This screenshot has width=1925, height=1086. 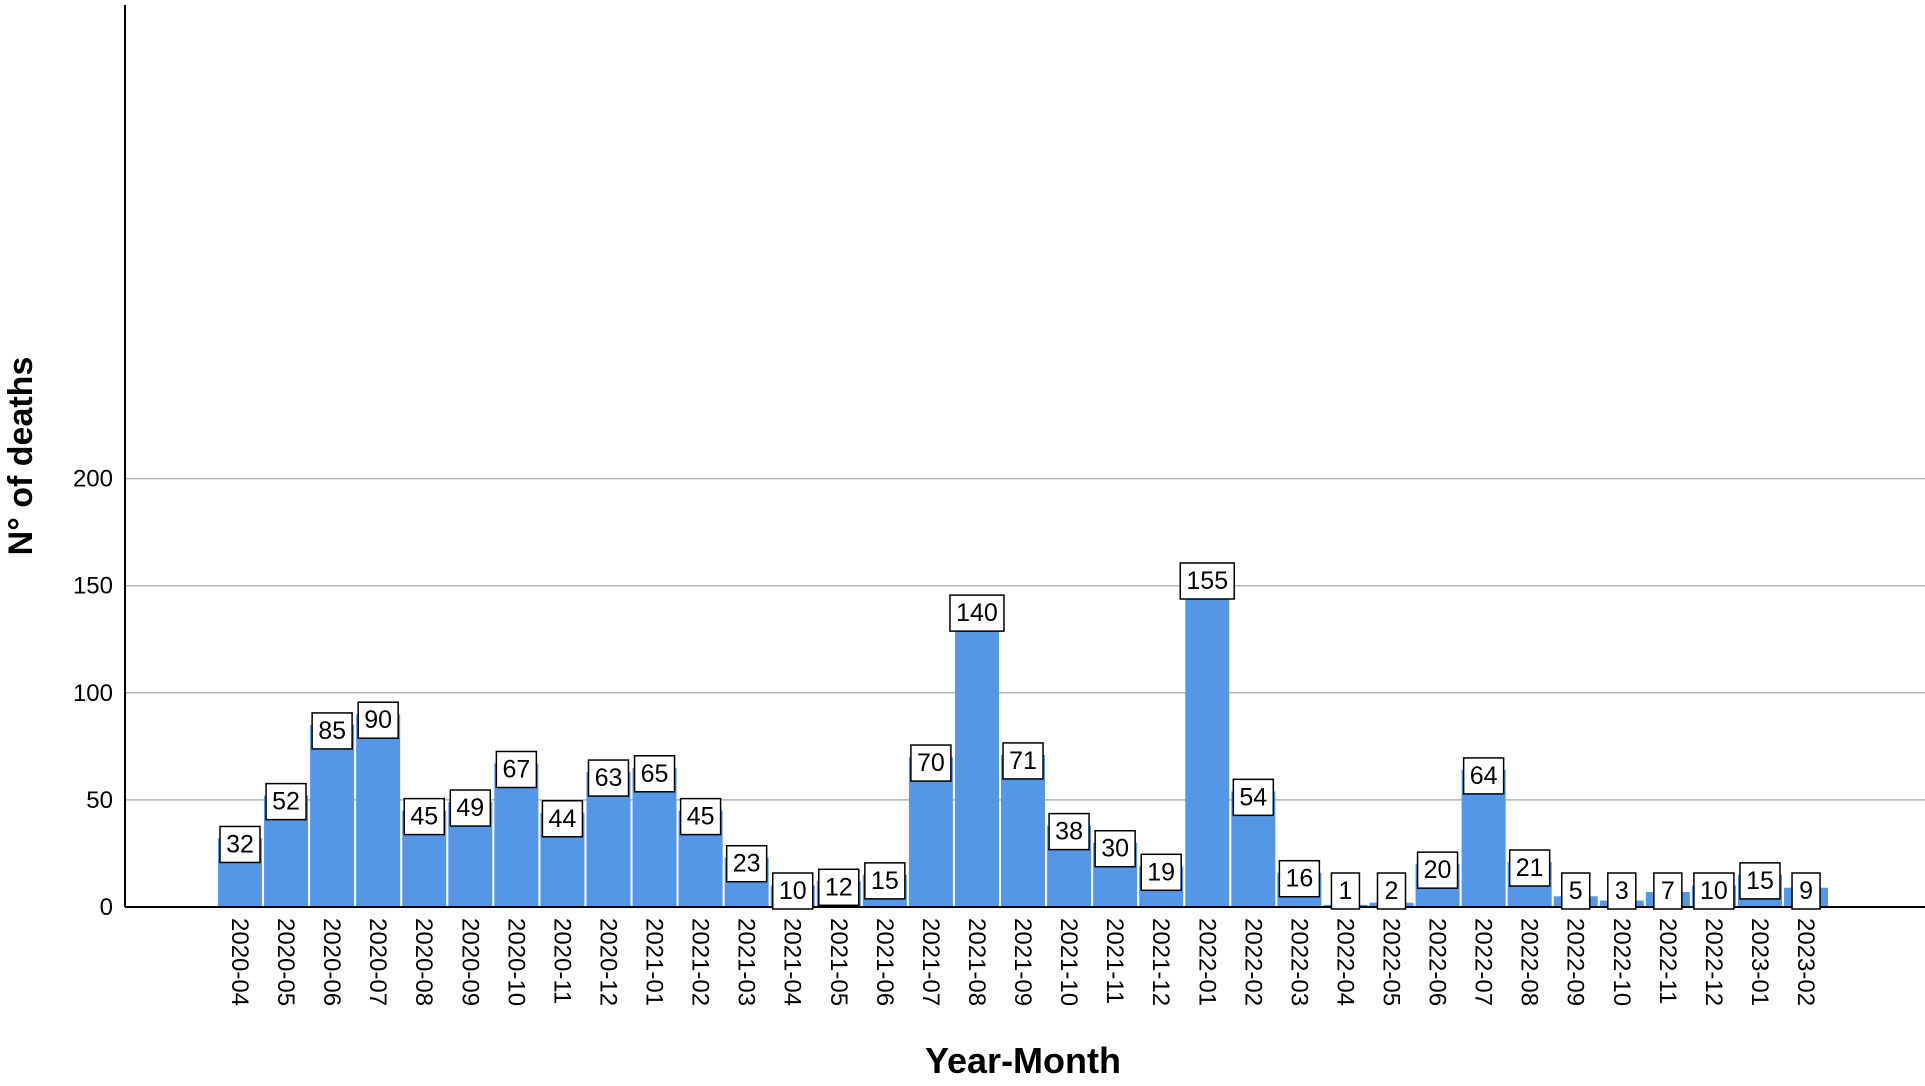 What do you see at coordinates (1068, 962) in the screenshot?
I see `x-tick-label-2021-10: 2021-10` at bounding box center [1068, 962].